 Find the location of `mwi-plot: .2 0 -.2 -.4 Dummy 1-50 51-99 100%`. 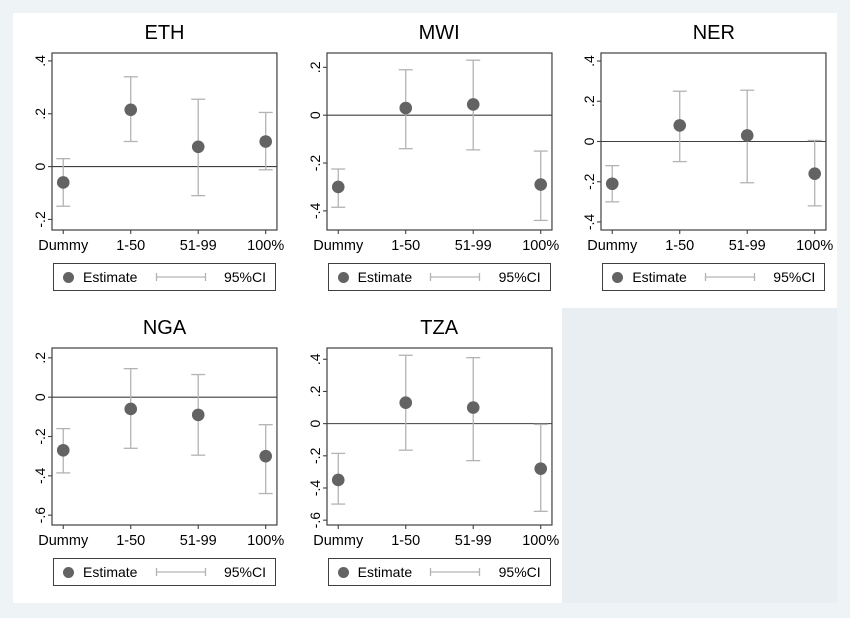

mwi-plot: .2 0 -.2 -.4 Dummy 1-50 51-99 100% is located at coordinates (433, 153).